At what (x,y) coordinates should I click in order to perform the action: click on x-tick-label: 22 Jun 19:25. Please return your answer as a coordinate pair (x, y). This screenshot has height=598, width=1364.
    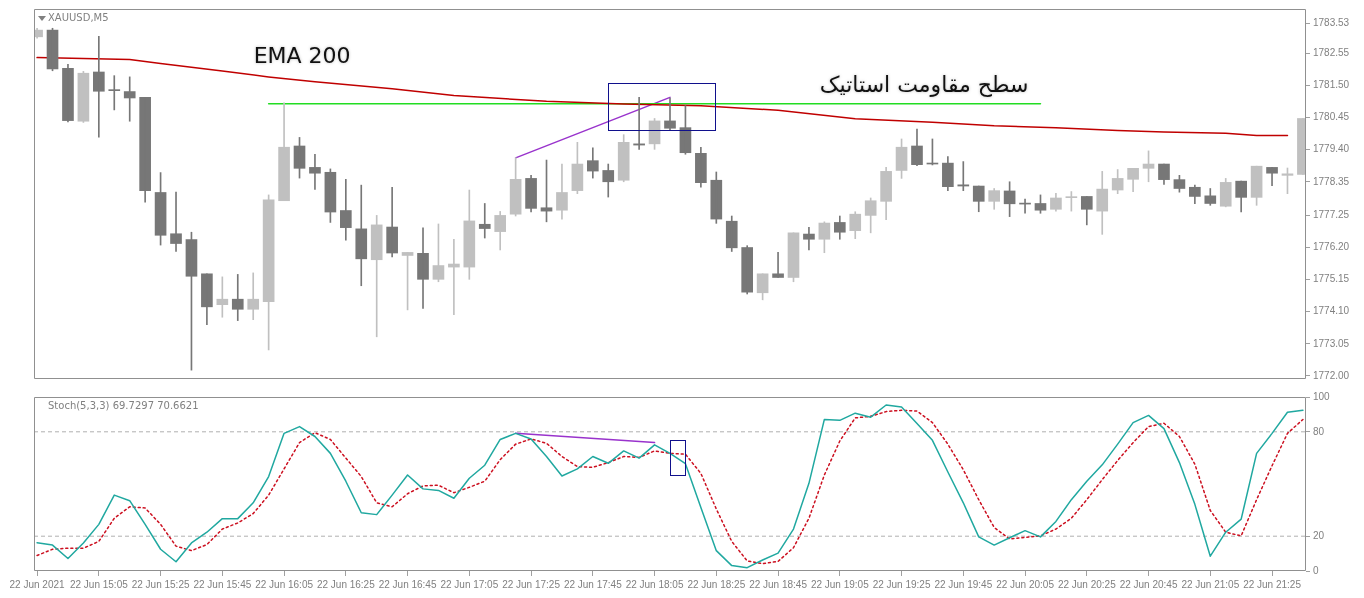
    Looking at the image, I should click on (901, 584).